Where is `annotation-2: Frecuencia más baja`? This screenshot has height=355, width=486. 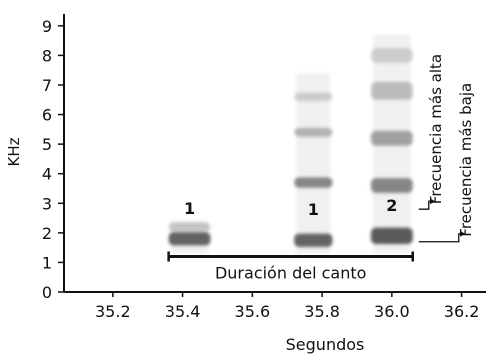
annotation-2: Frecuencia más baja is located at coordinates (446, 163).